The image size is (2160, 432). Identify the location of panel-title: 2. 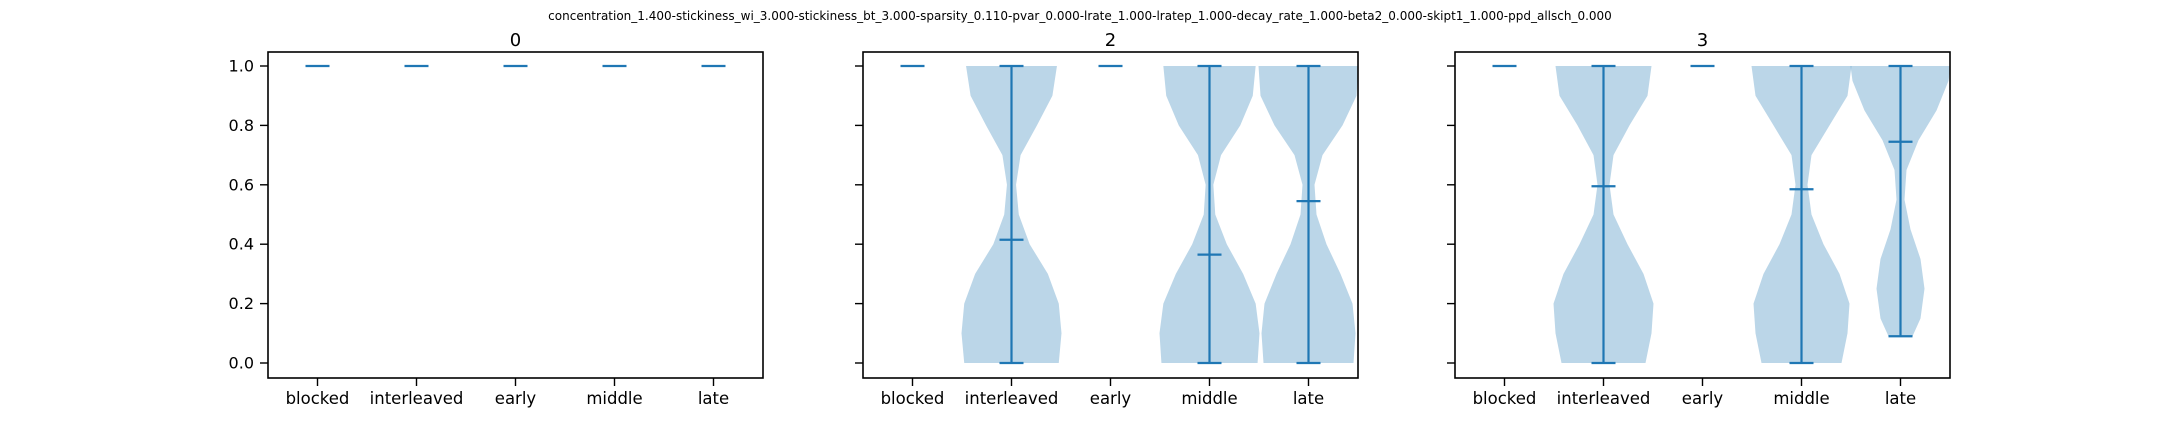
(1110, 40).